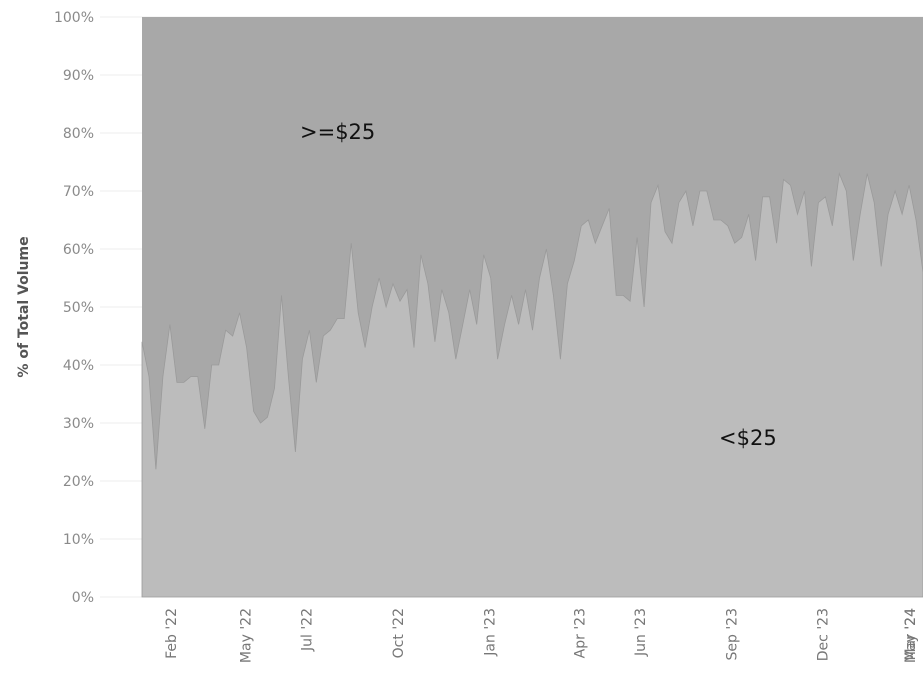 This screenshot has height=686, width=923. What do you see at coordinates (78, 76) in the screenshot?
I see `y-tick-label: 90%` at bounding box center [78, 76].